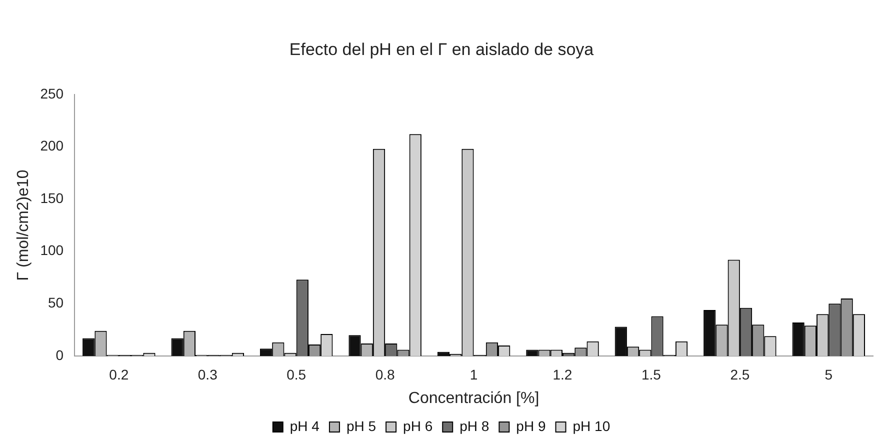 This screenshot has width=887, height=448. What do you see at coordinates (305, 426) in the screenshot?
I see `legend-label: pH 4` at bounding box center [305, 426].